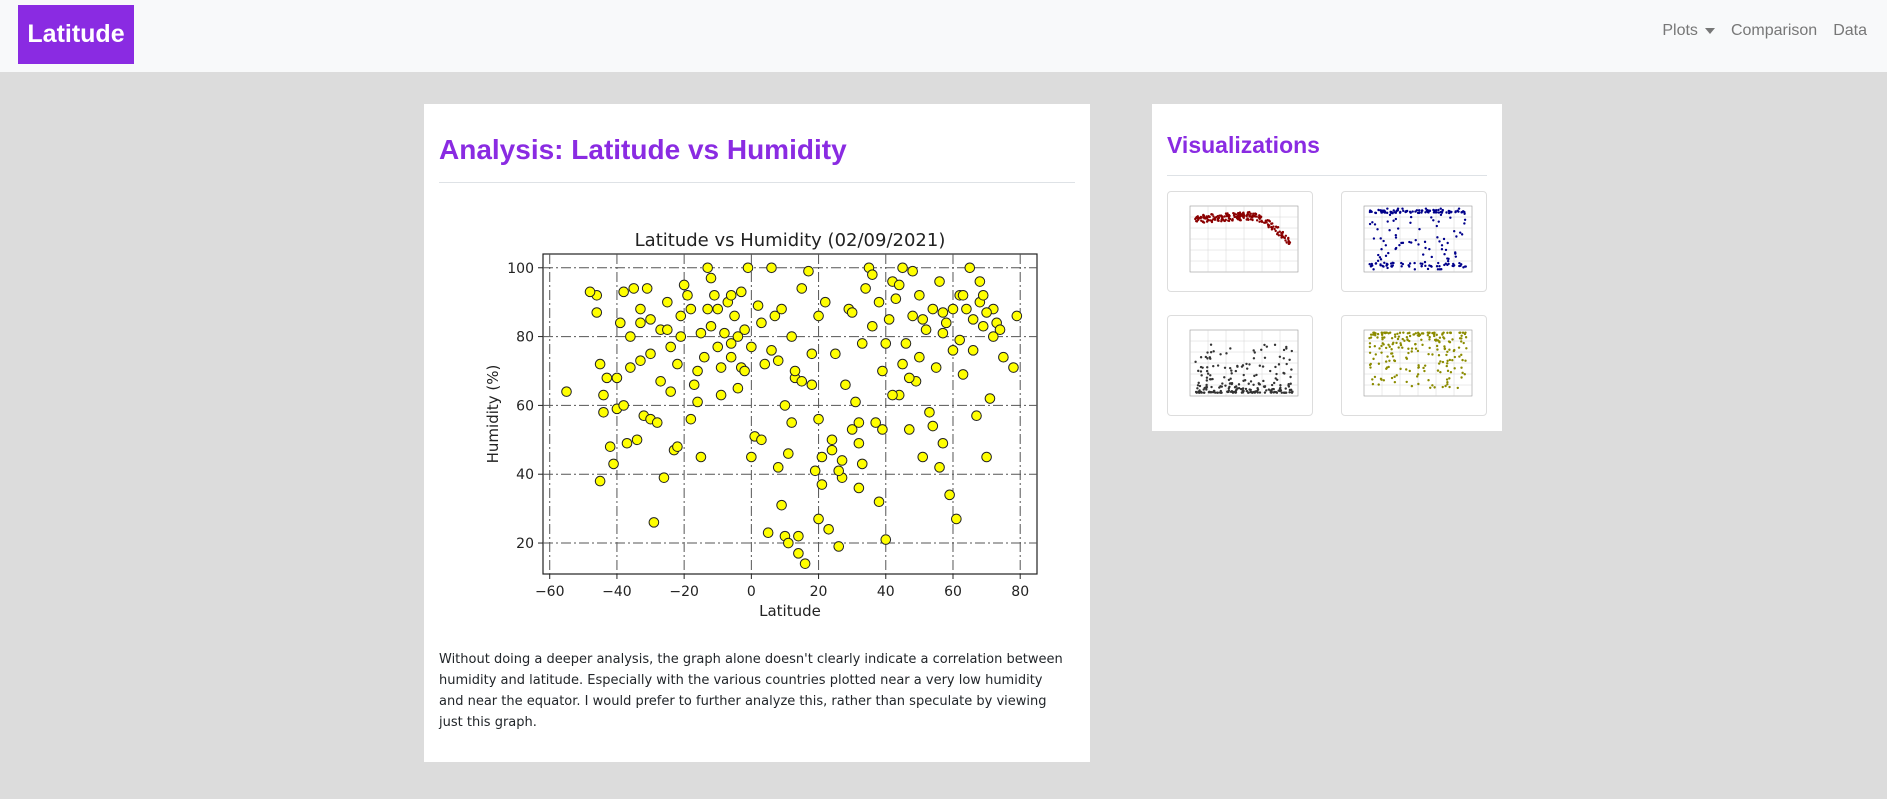 This screenshot has width=1887, height=799. I want to click on thumb-points, so click(1244, 368).